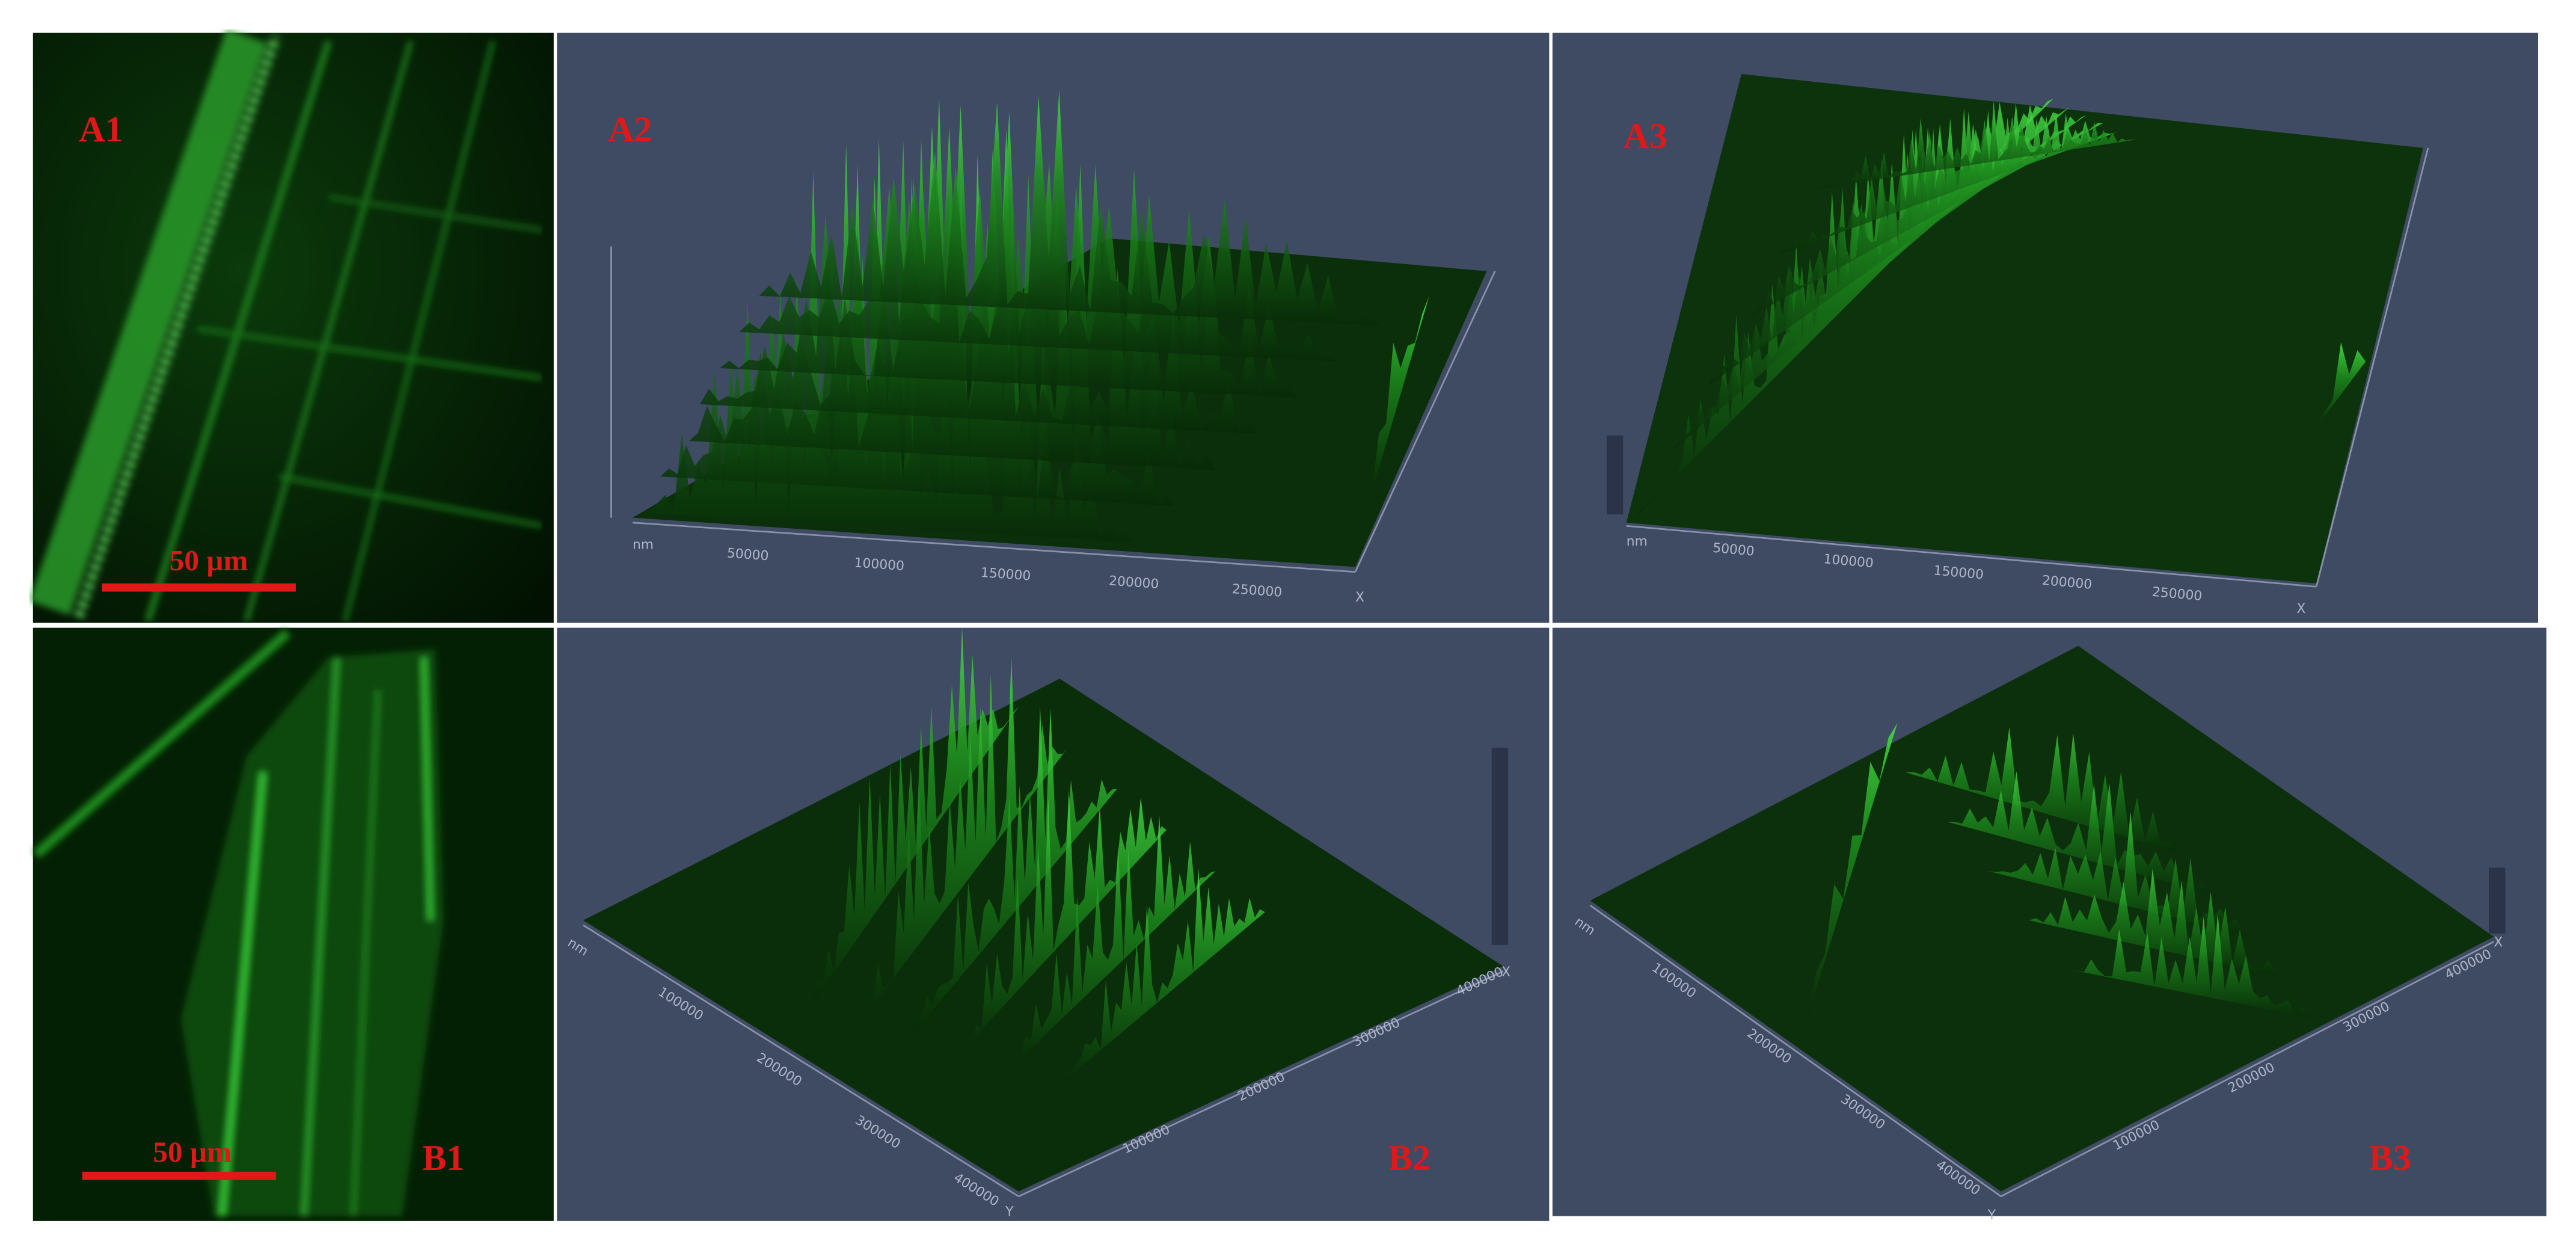 Image resolution: width=2576 pixels, height=1247 pixels. I want to click on panel-label: B2, so click(1409, 1158).